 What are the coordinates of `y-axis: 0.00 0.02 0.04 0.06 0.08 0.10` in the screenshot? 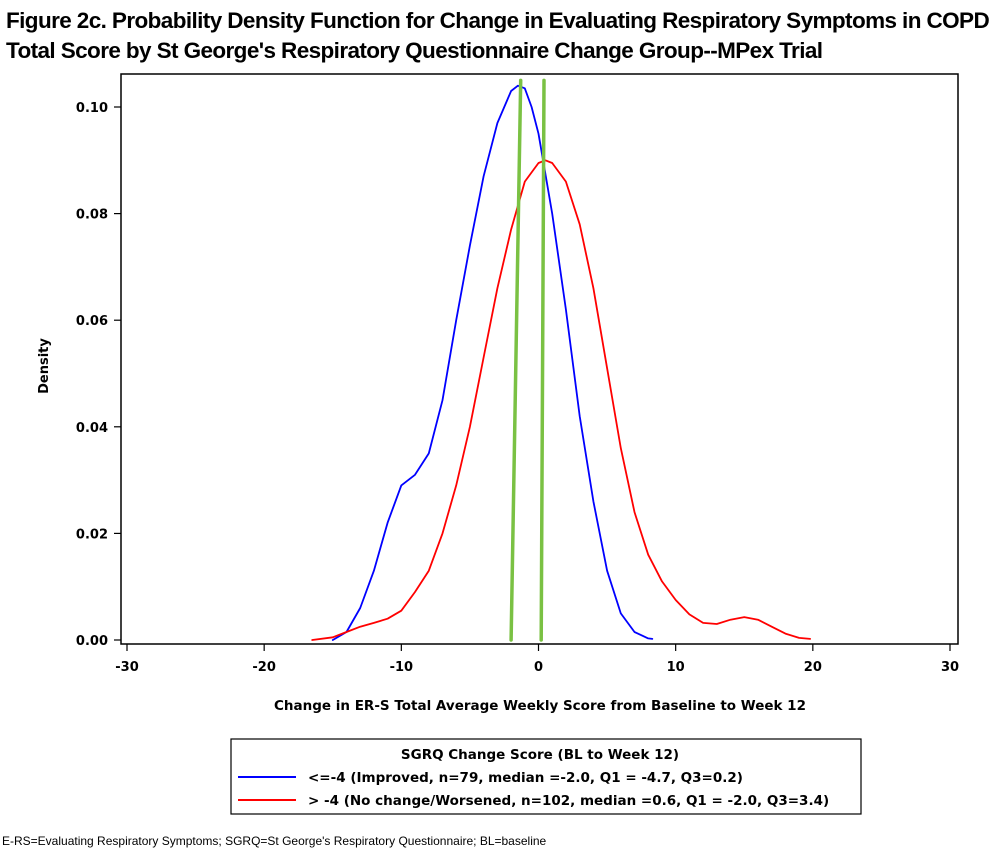 It's located at (98, 375).